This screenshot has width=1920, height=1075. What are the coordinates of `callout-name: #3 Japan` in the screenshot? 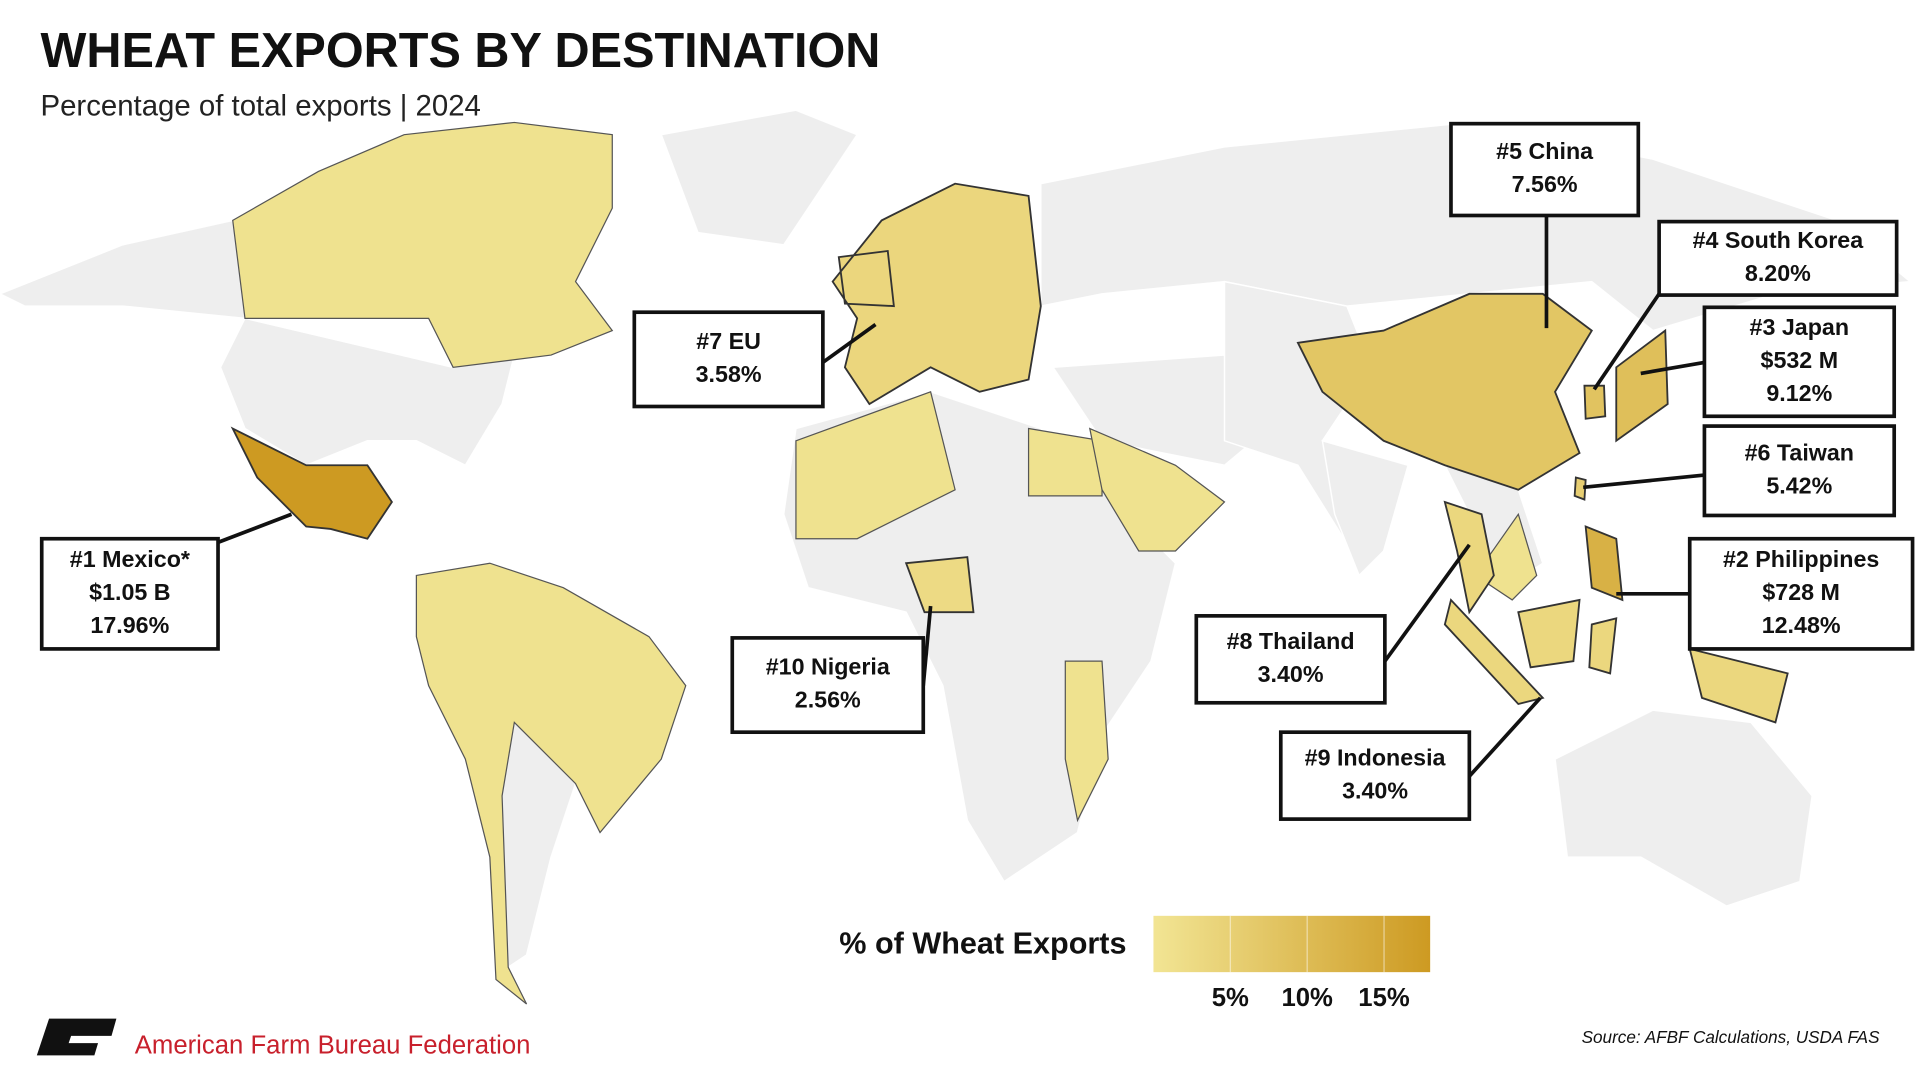 It's located at (1800, 327).